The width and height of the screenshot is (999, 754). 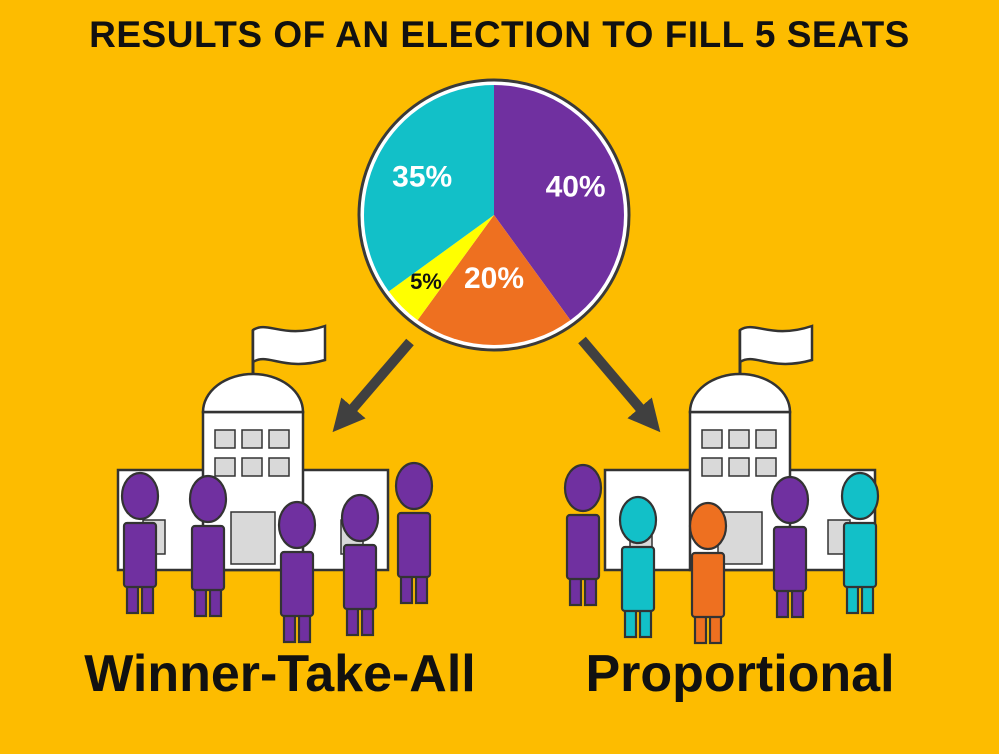 I want to click on proportional-label: Proportional, so click(x=740, y=674).